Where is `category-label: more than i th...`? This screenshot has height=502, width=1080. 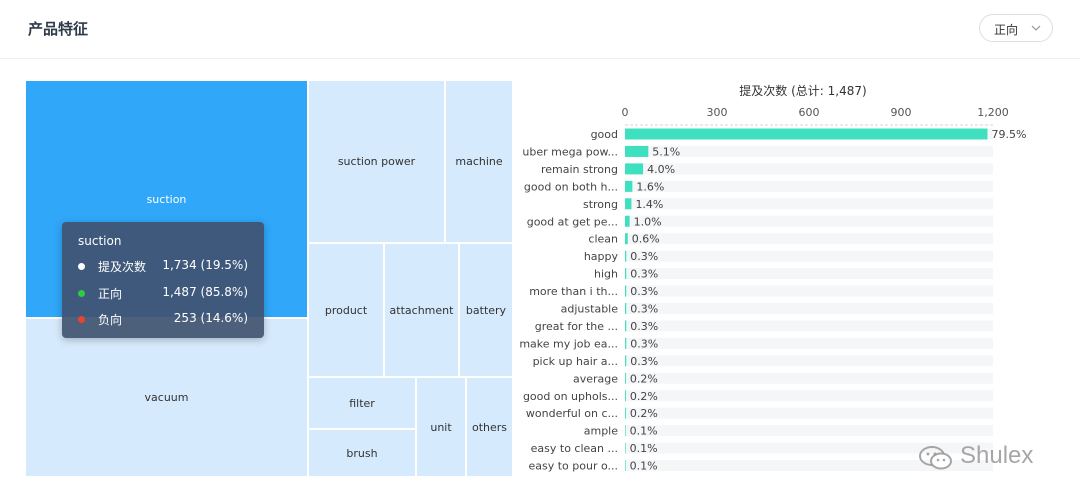 category-label: more than i th... is located at coordinates (573, 291).